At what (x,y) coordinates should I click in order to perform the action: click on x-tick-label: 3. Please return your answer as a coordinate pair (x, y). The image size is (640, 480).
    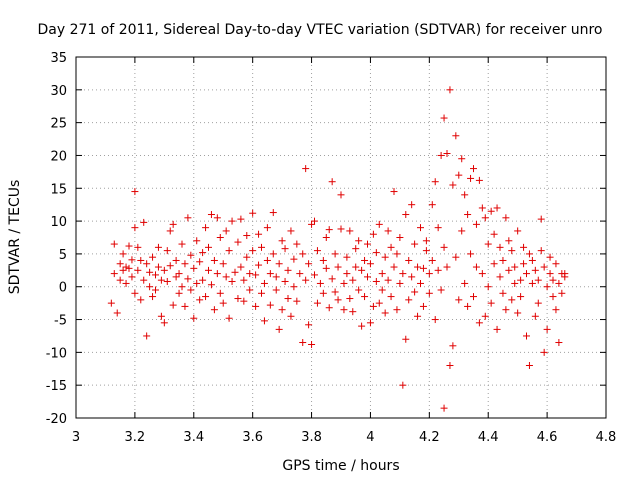
    Looking at the image, I should click on (76, 437).